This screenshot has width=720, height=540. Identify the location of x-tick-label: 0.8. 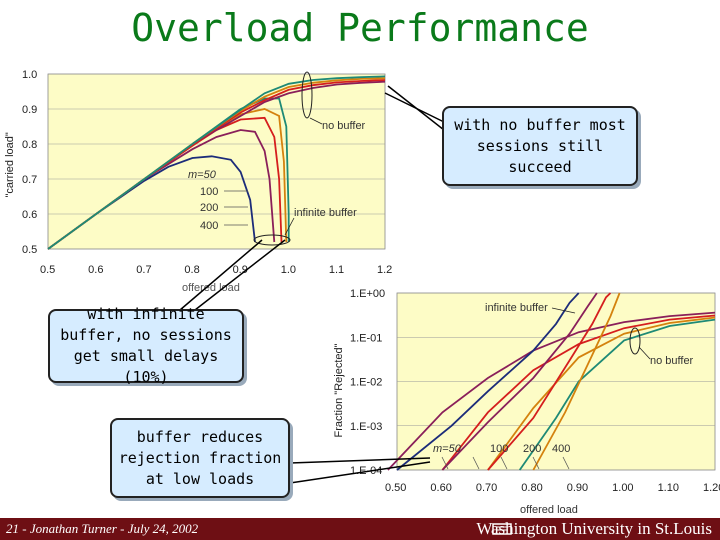
(191, 270).